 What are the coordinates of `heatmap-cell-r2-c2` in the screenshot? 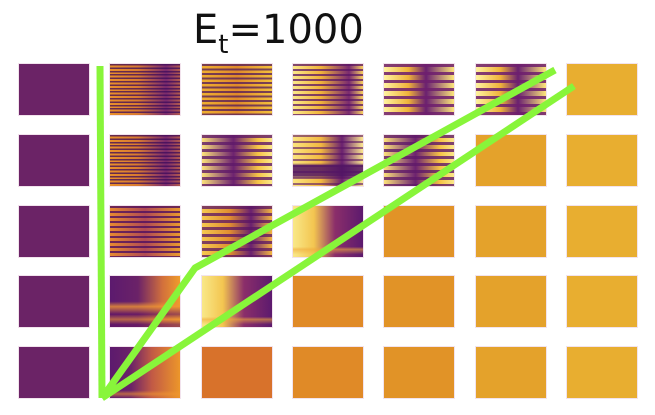 It's located at (145, 160).